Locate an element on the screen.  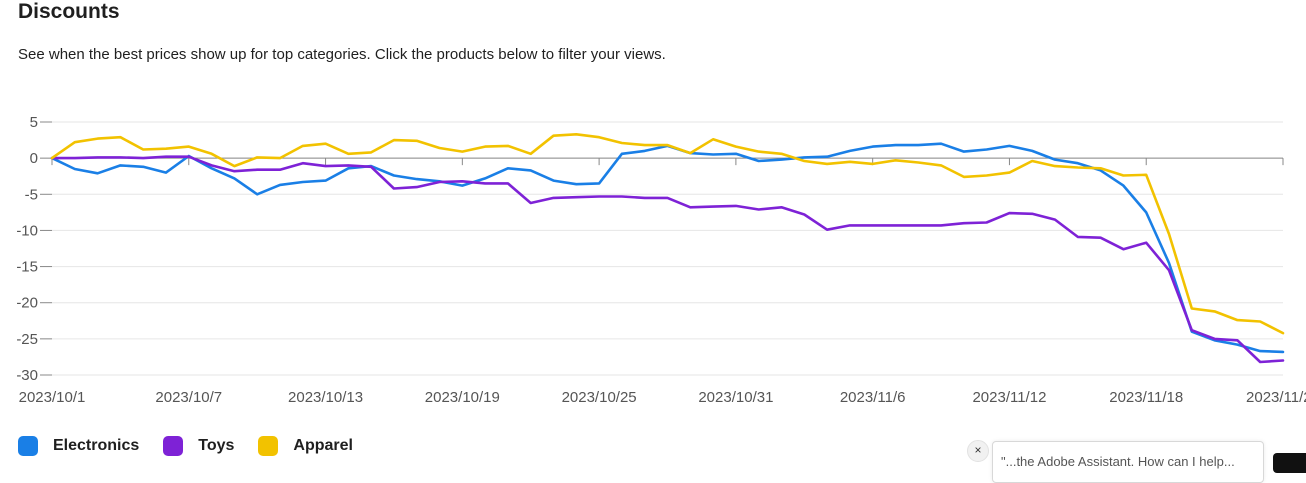
x-tick-label: 2023/11/6 is located at coordinates (873, 397).